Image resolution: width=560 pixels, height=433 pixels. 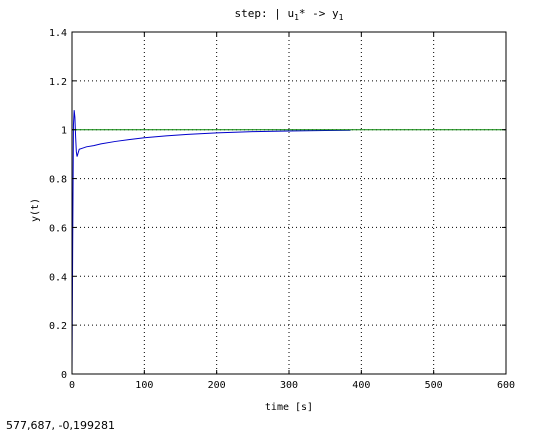 I want to click on x-tick-labels: 0 100 200 300 400 500 600, so click(x=292, y=385).